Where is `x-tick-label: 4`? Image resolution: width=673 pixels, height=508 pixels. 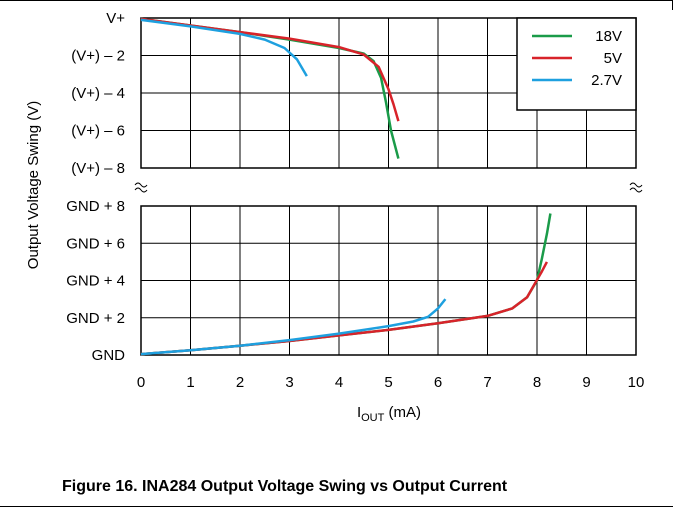 x-tick-label: 4 is located at coordinates (339, 382).